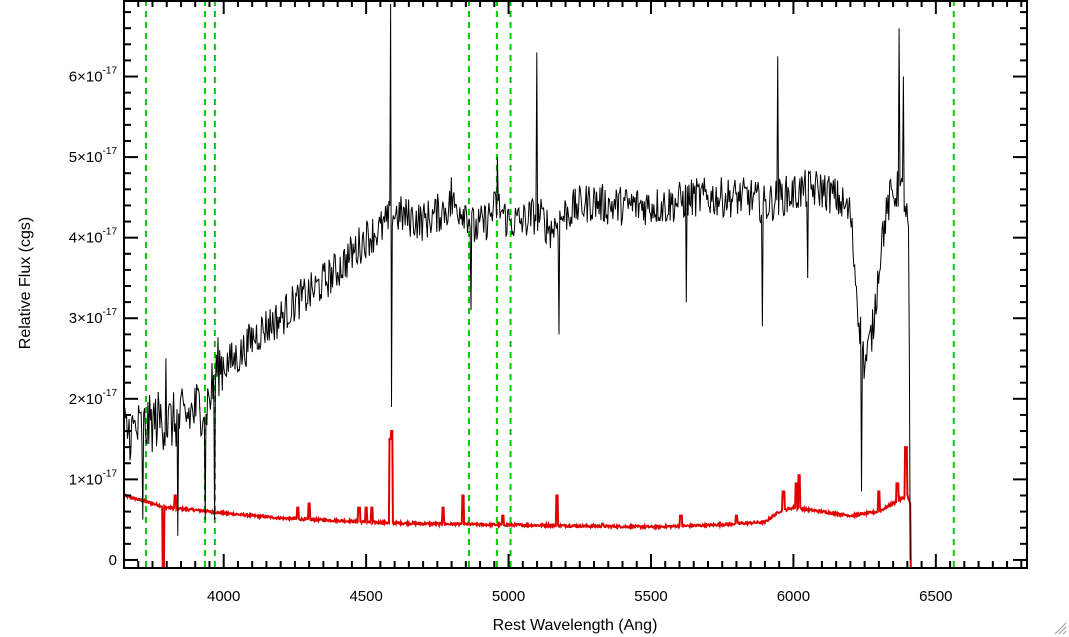 The height and width of the screenshot is (637, 1069). What do you see at coordinates (93, 156) in the screenshot?
I see `y-tick-label: 5×10⁻¹⁷` at bounding box center [93, 156].